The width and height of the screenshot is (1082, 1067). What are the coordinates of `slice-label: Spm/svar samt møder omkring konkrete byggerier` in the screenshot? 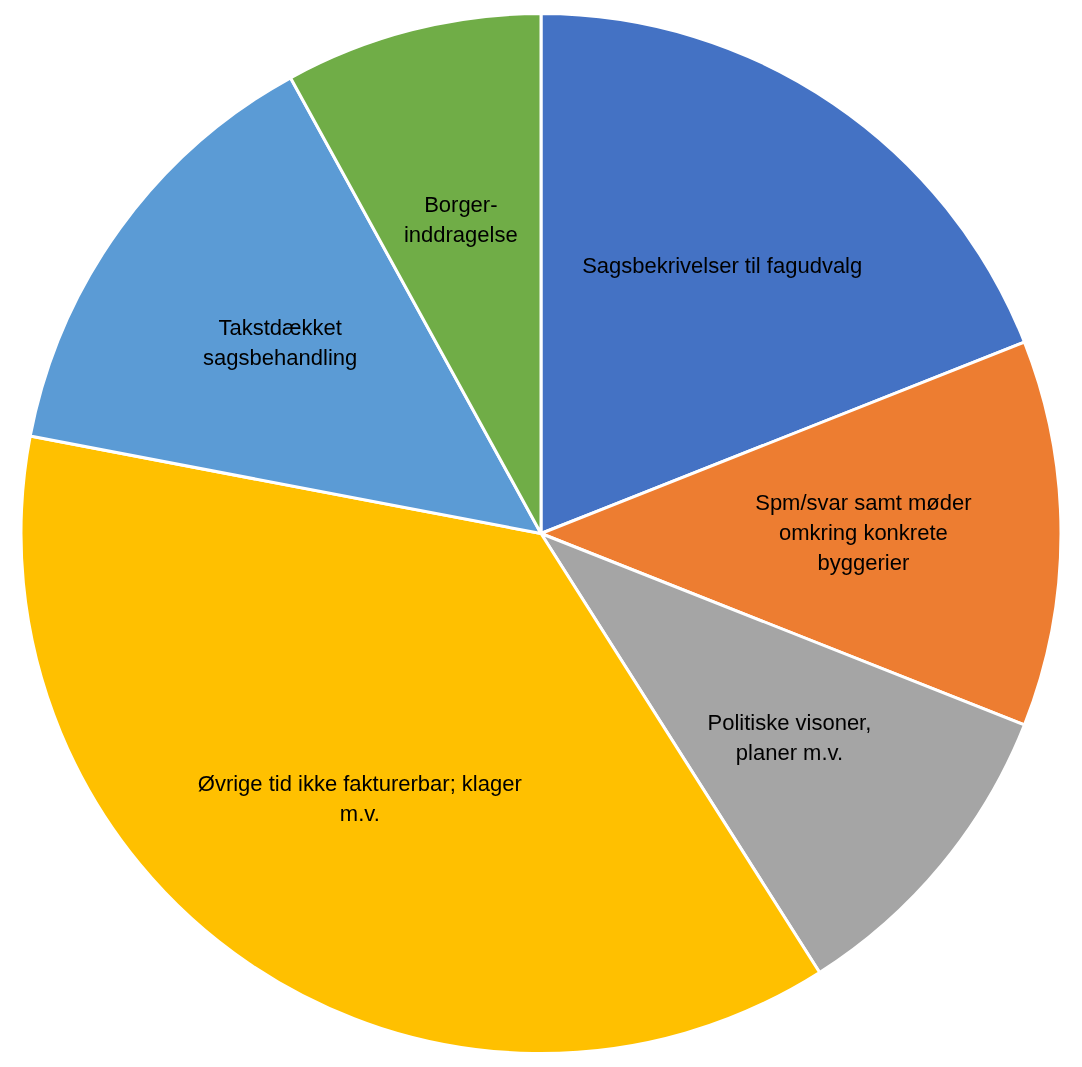 It's located at (863, 532).